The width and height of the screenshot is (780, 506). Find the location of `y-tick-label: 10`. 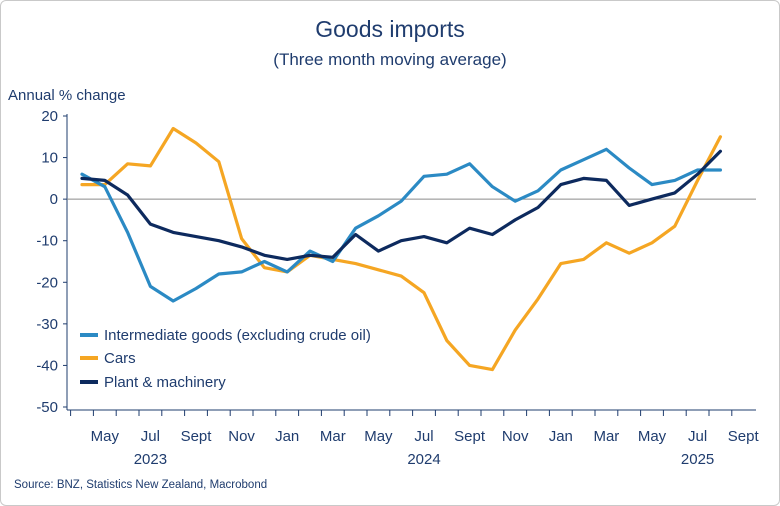

y-tick-label: 10 is located at coordinates (49, 158).